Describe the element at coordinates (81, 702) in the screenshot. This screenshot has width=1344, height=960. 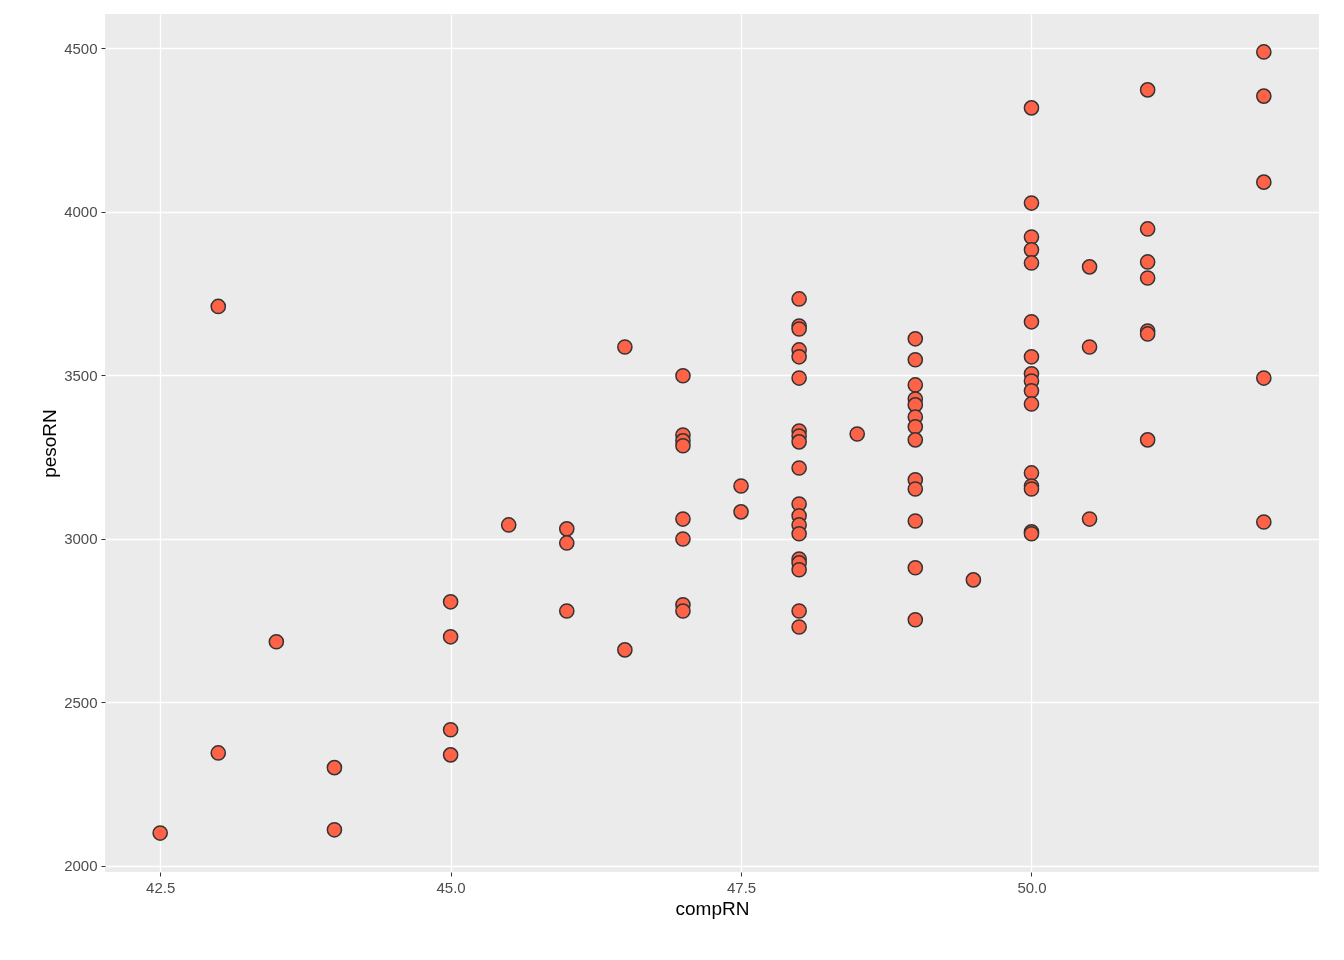
I see `y-tick-label: 2500` at that location.